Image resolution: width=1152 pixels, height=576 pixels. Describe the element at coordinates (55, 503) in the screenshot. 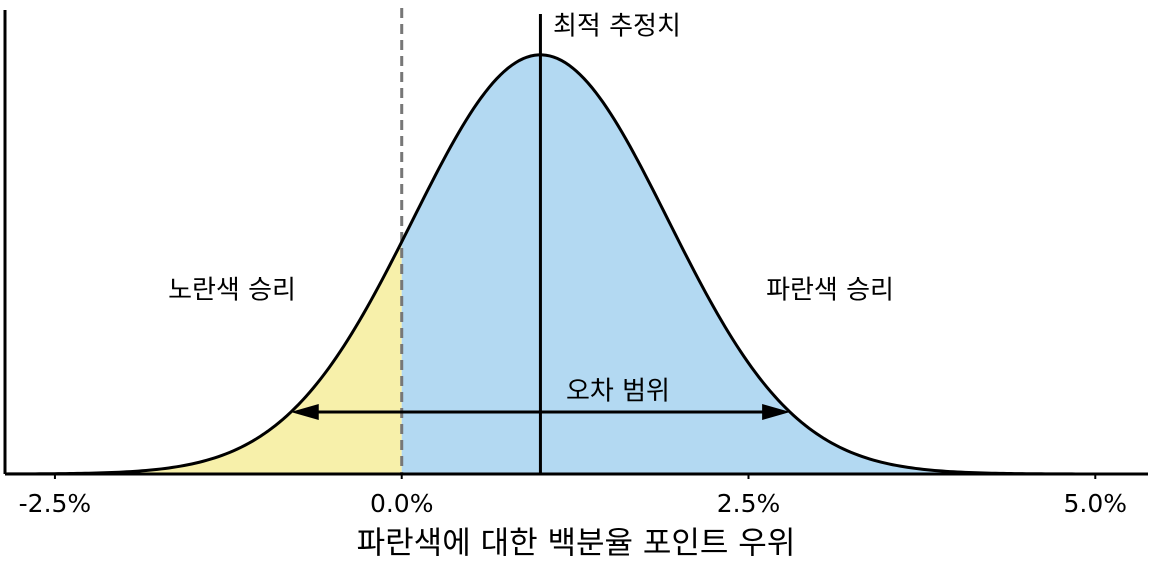

I see `x-tick-label: -2.5%` at that location.